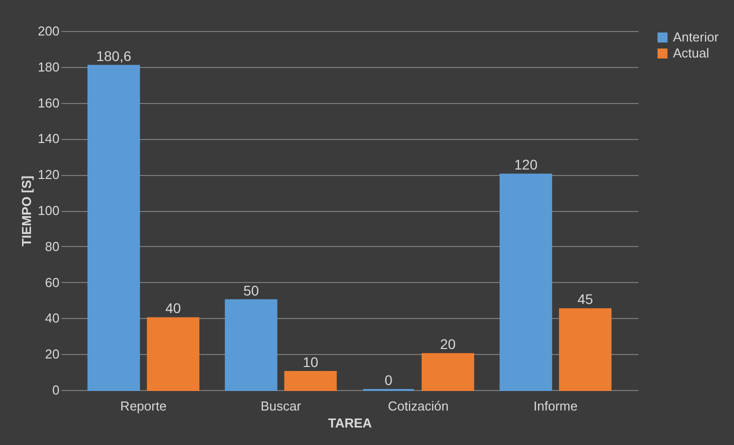  I want to click on data-label: 0, so click(388, 380).